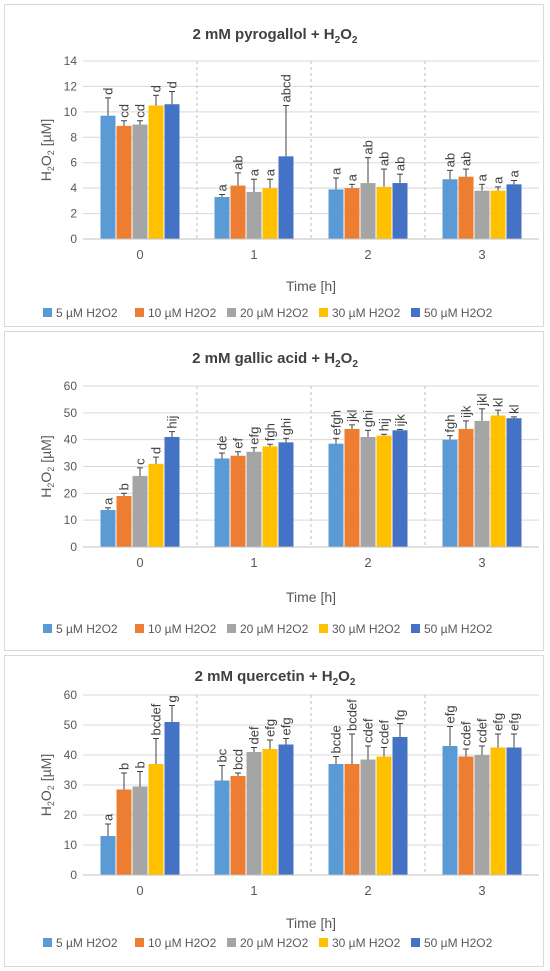 Image resolution: width=550 pixels, height=971 pixels. Describe the element at coordinates (352, 416) in the screenshot. I see `significance-label: jkl` at that location.